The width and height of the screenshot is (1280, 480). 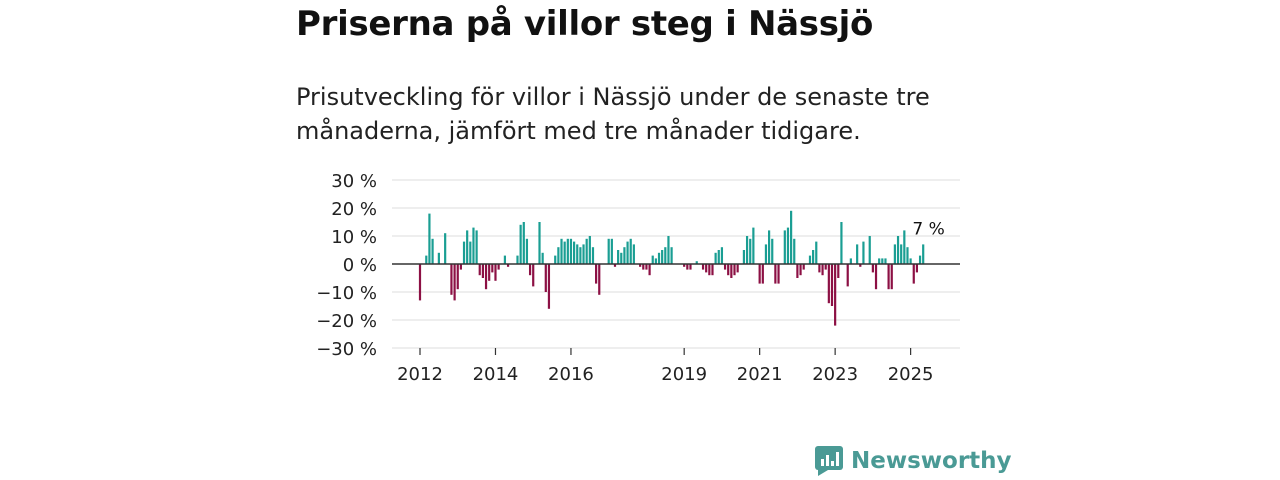 I want to click on x-tick-label: 2023, so click(x=835, y=374).